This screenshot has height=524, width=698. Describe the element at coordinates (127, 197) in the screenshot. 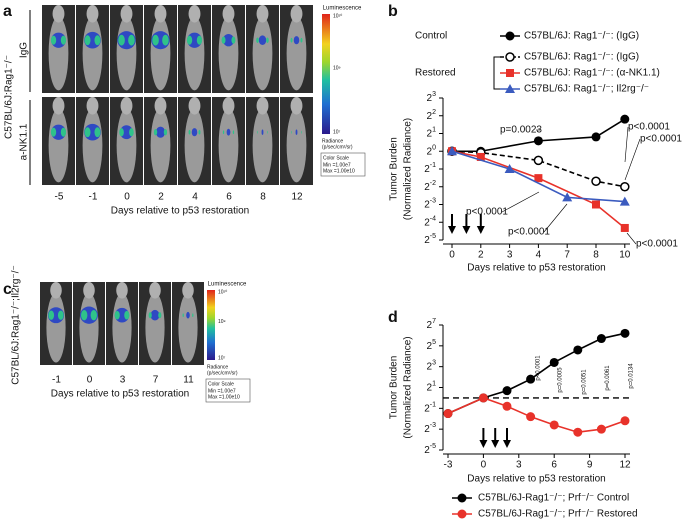

I see `day-label: 0` at that location.